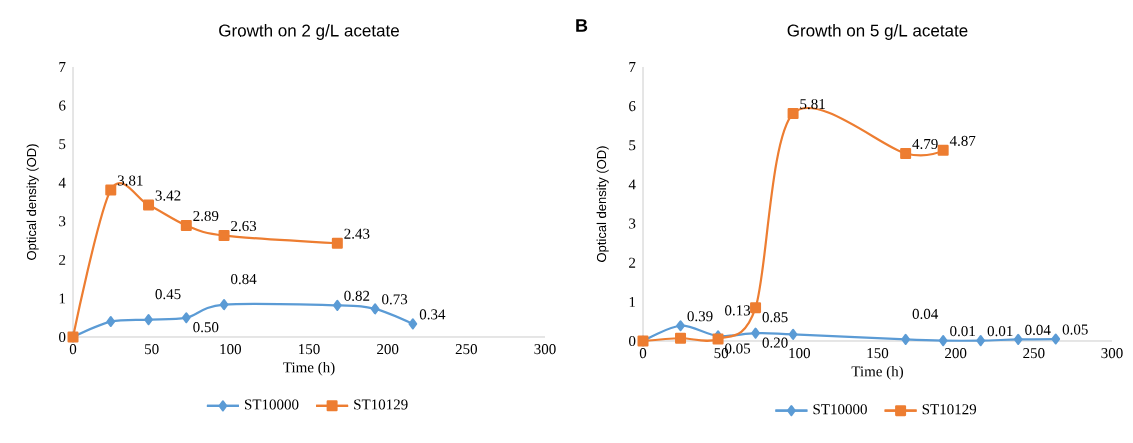 The image size is (1133, 443). Describe the element at coordinates (395, 299) in the screenshot. I see `data-label: 0.73` at that location.